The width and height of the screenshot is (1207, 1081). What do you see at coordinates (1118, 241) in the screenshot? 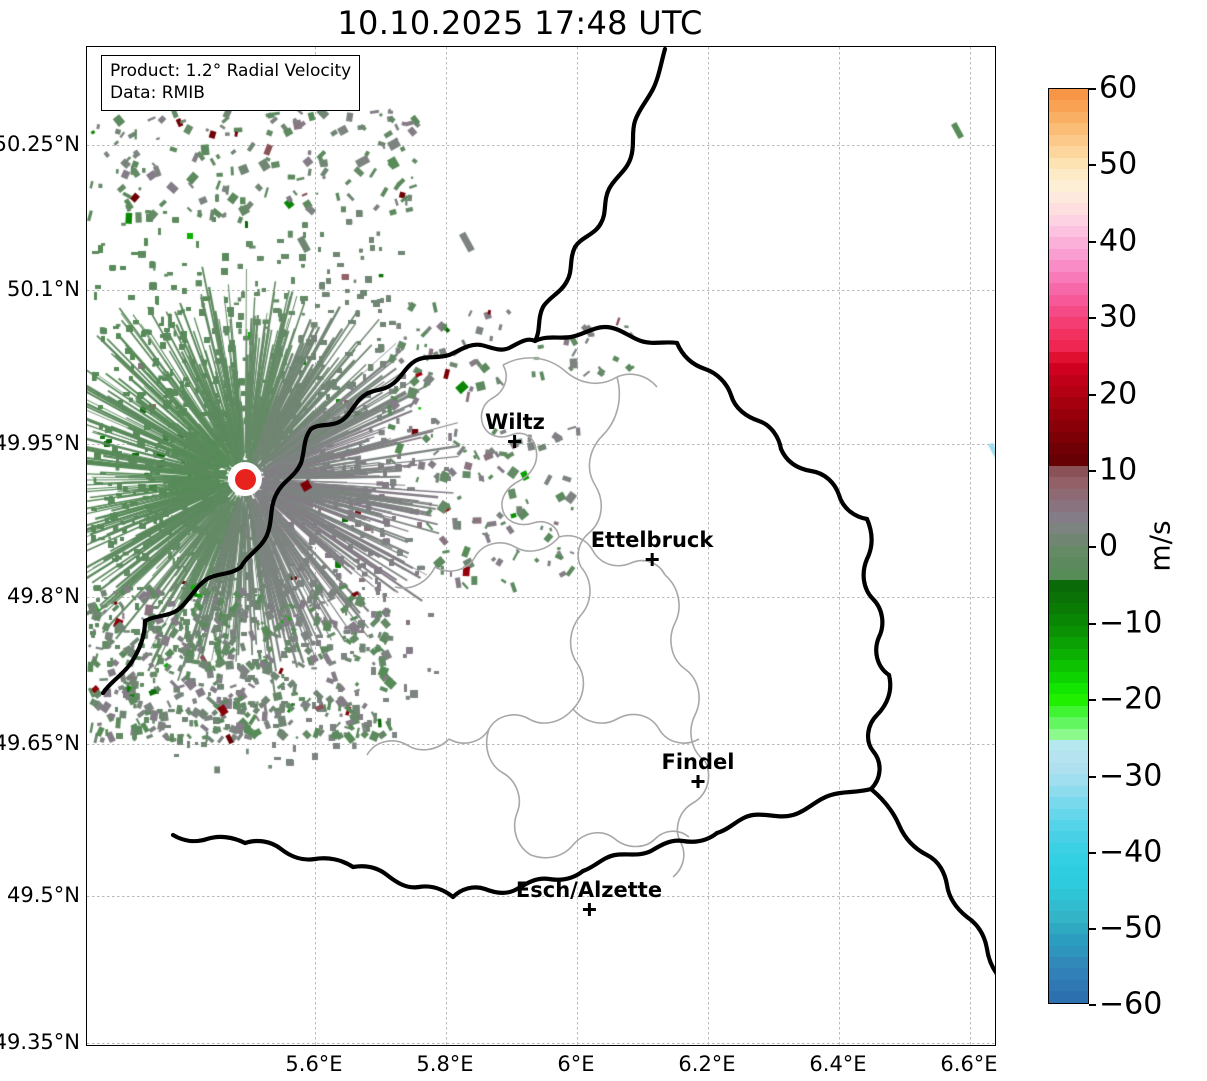
I see `colorbar-tick-label: 40` at bounding box center [1118, 241].